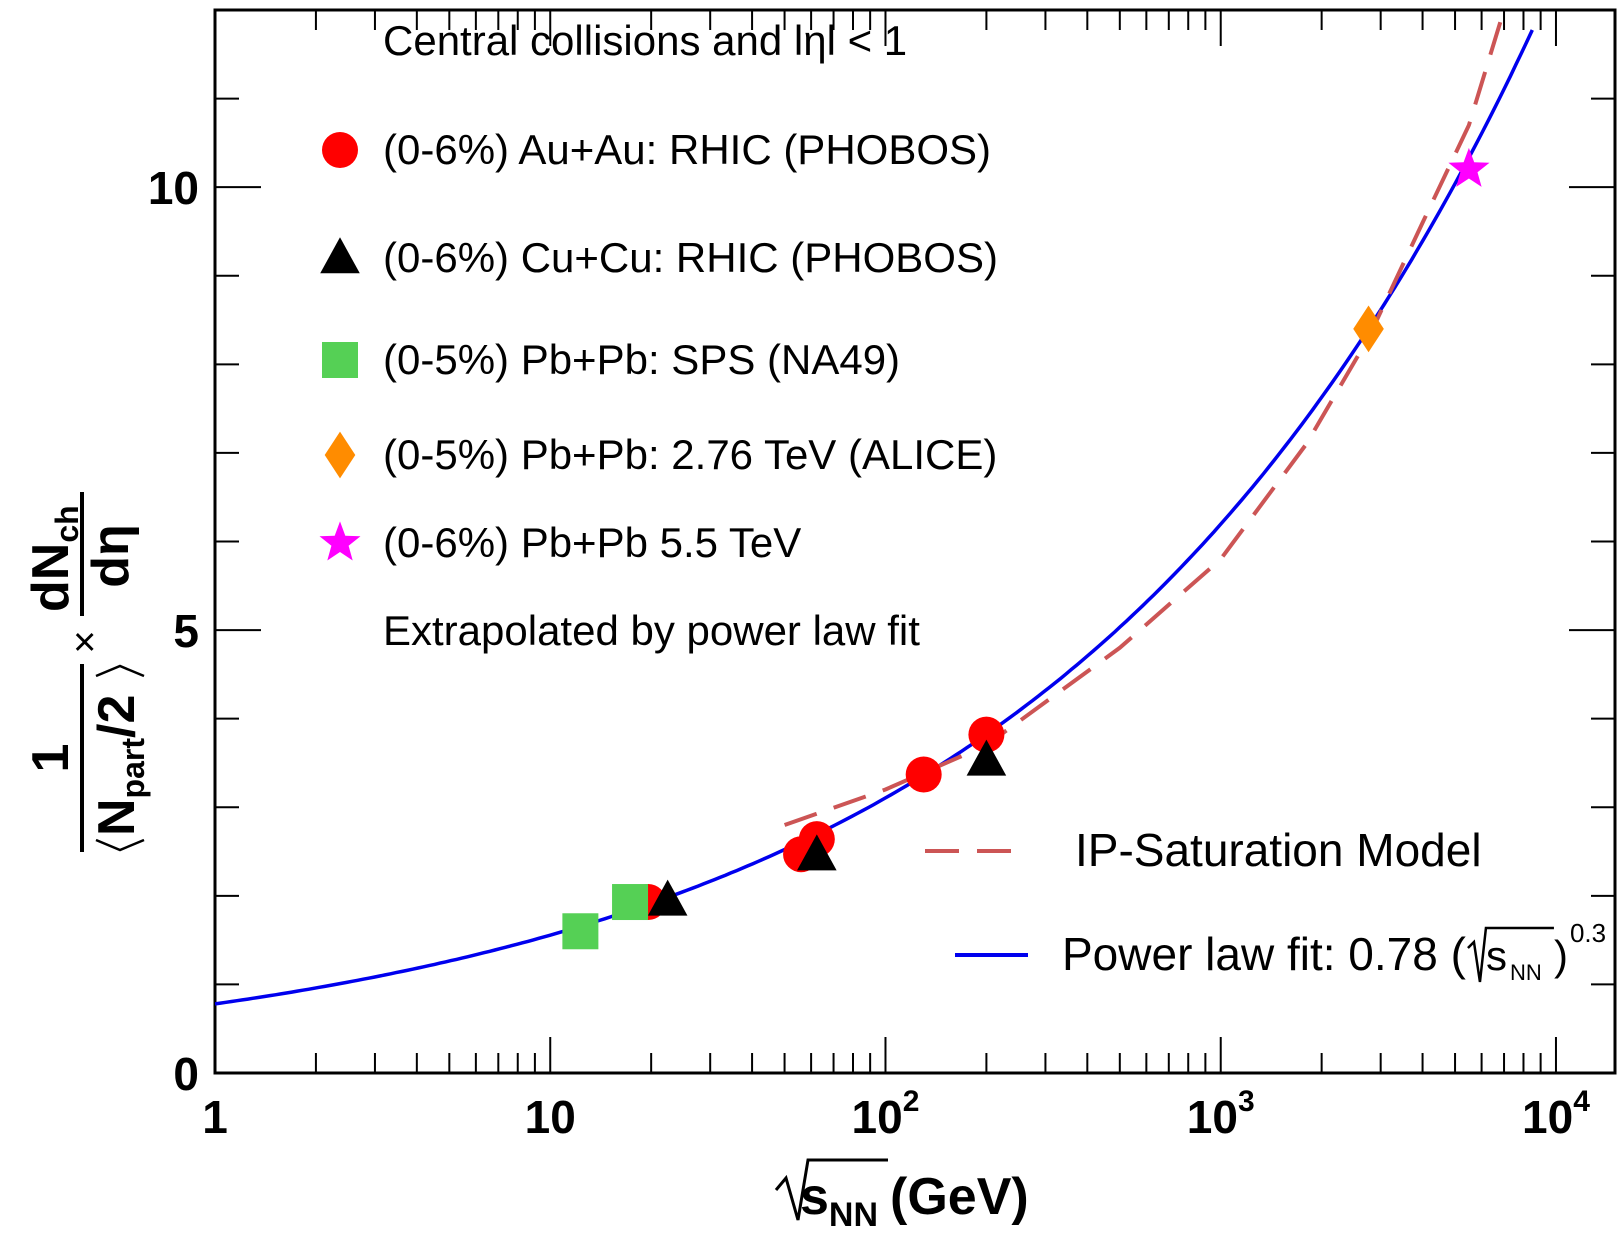 The height and width of the screenshot is (1241, 1620). Describe the element at coordinates (1278, 850) in the screenshot. I see `legend-ip-saturation-label: IP-Saturation Model` at that location.